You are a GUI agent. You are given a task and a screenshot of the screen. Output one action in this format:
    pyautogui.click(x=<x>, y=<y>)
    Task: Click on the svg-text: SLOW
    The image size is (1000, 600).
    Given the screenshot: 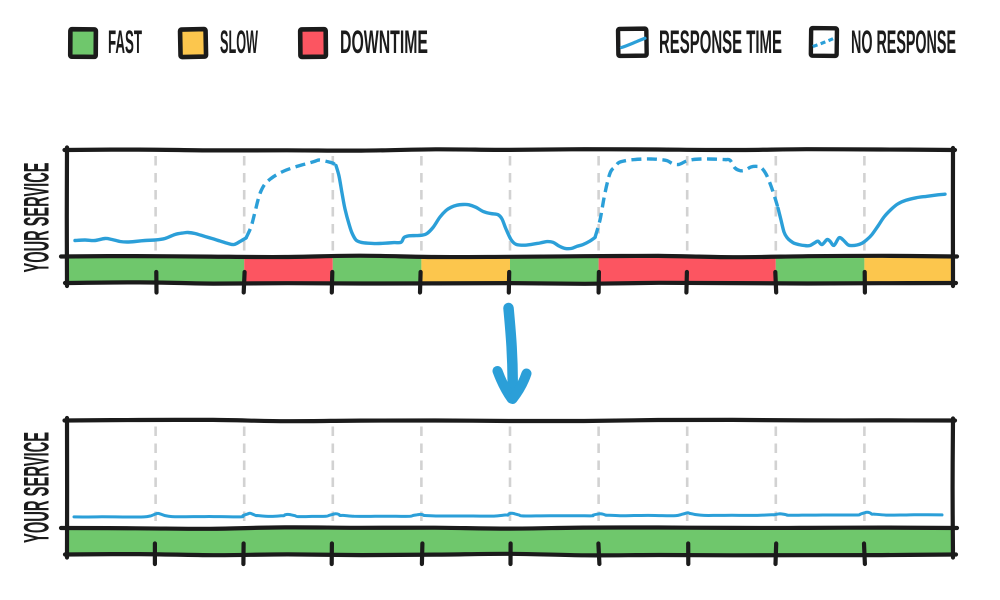 What is the action you would take?
    pyautogui.click(x=239, y=43)
    